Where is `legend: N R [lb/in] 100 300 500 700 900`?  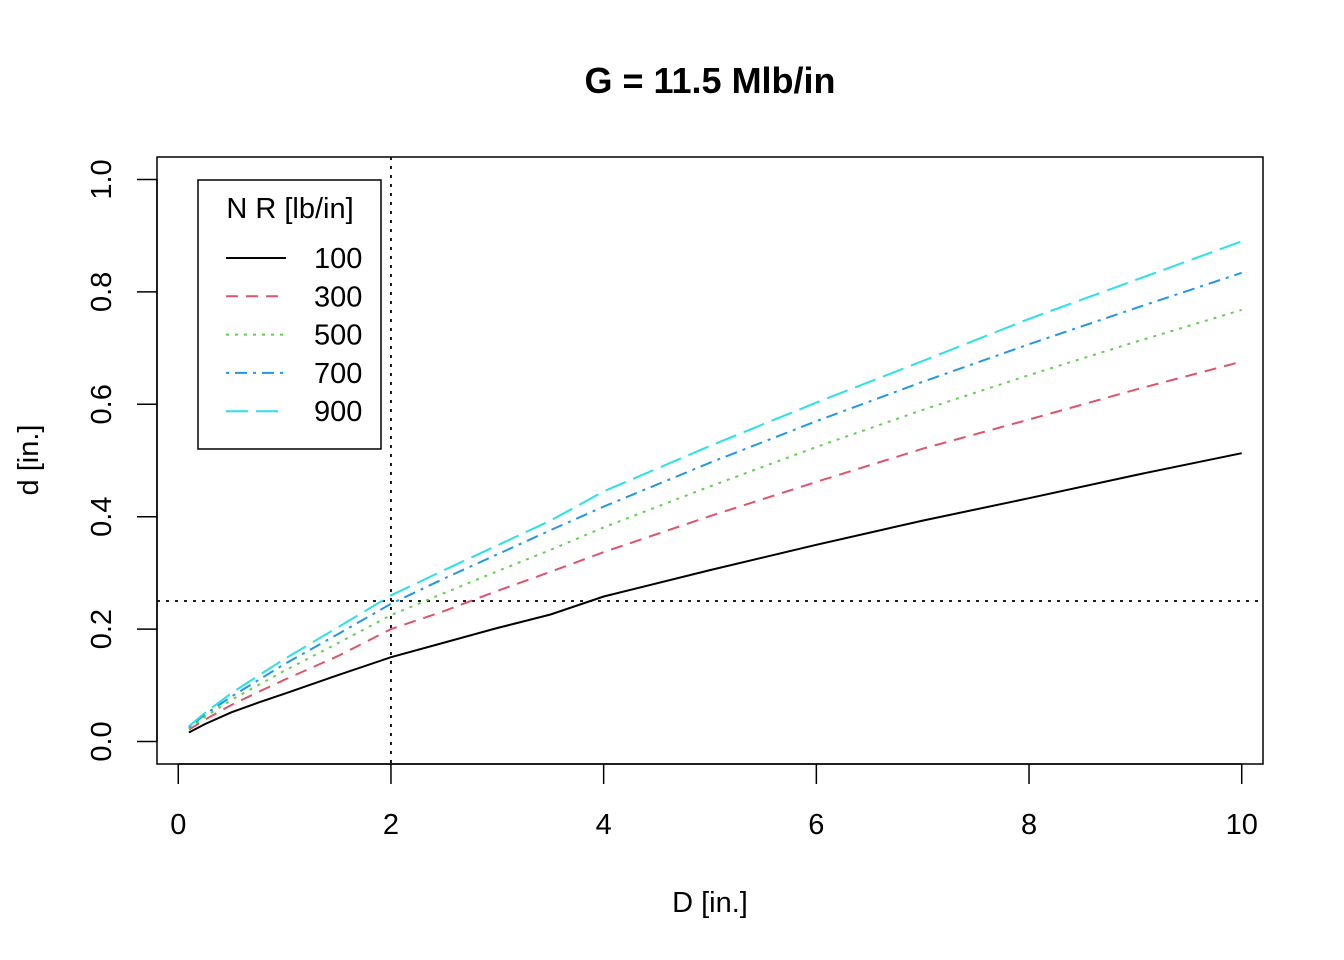
legend: N R [lb/in] 100 300 500 700 900 is located at coordinates (289, 314).